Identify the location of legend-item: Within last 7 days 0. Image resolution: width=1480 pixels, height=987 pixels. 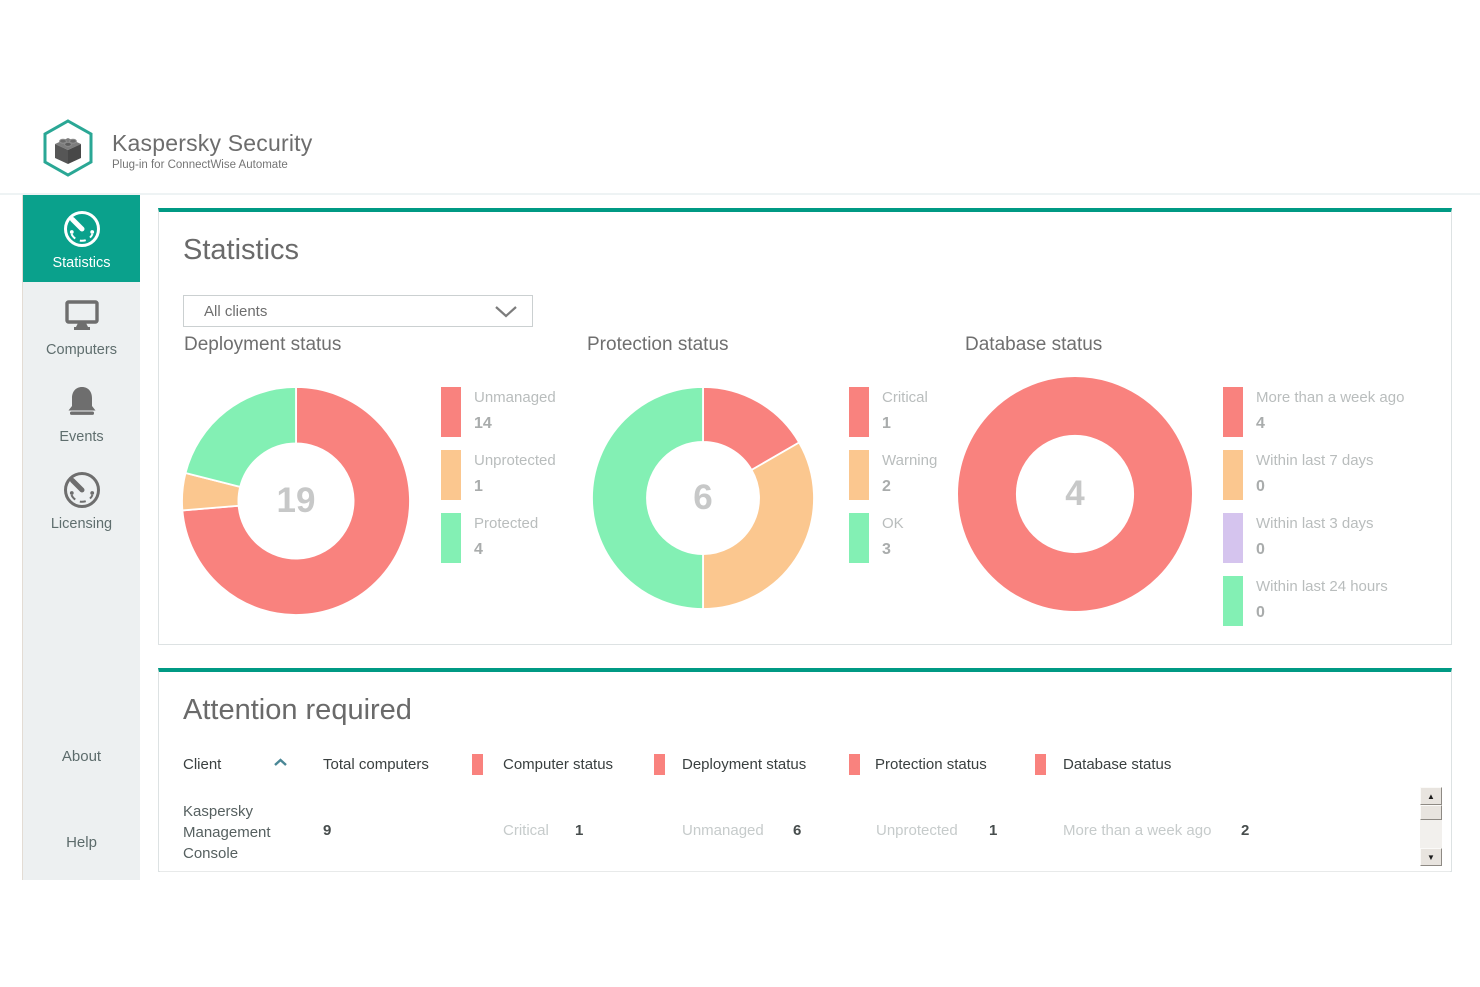
(1313, 475).